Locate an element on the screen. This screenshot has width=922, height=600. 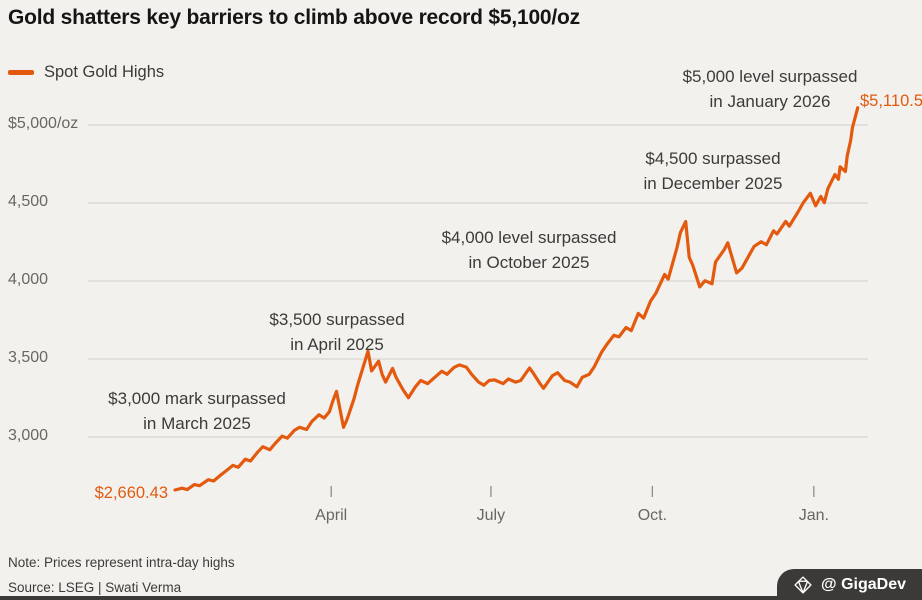
annotation-line: in March 2025 is located at coordinates (197, 423).